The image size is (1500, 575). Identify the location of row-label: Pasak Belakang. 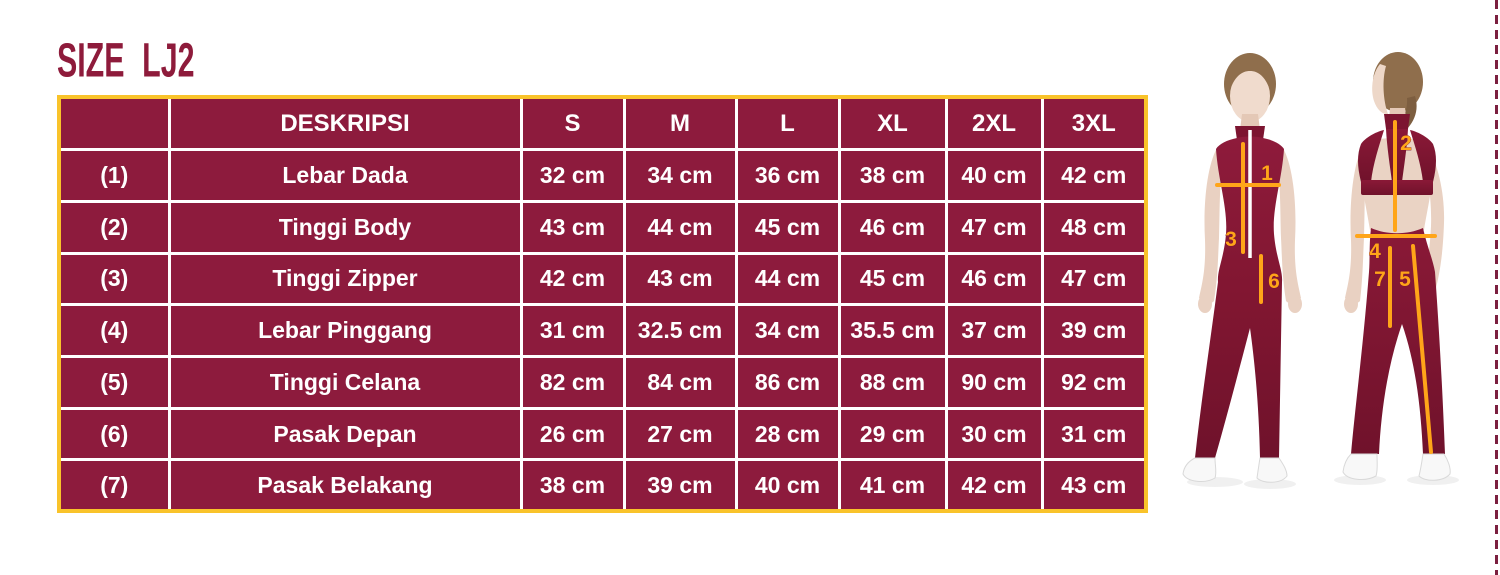
(345, 483).